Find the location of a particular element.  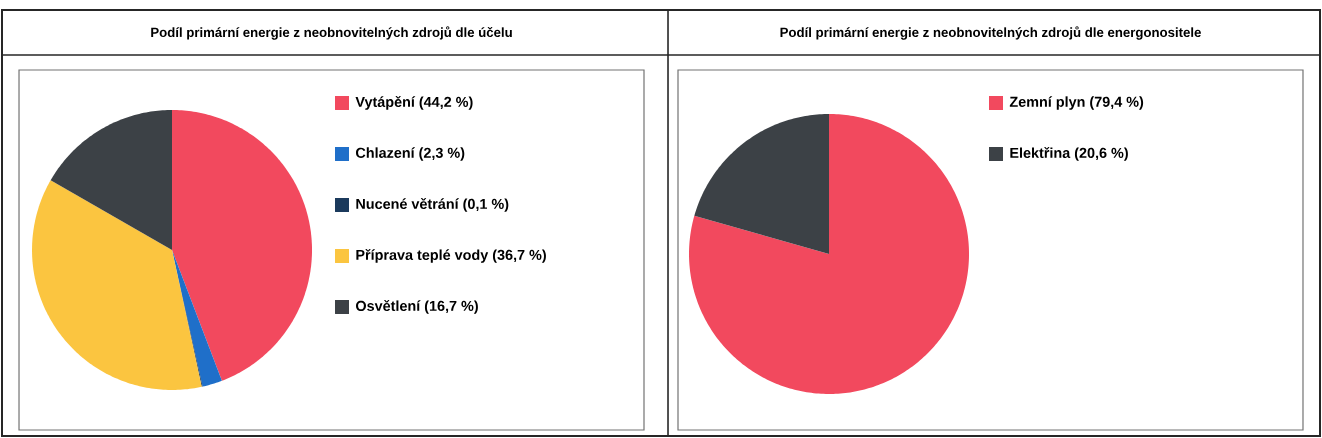

legend-label: Osvětlení (16,7 %) is located at coordinates (417, 307).